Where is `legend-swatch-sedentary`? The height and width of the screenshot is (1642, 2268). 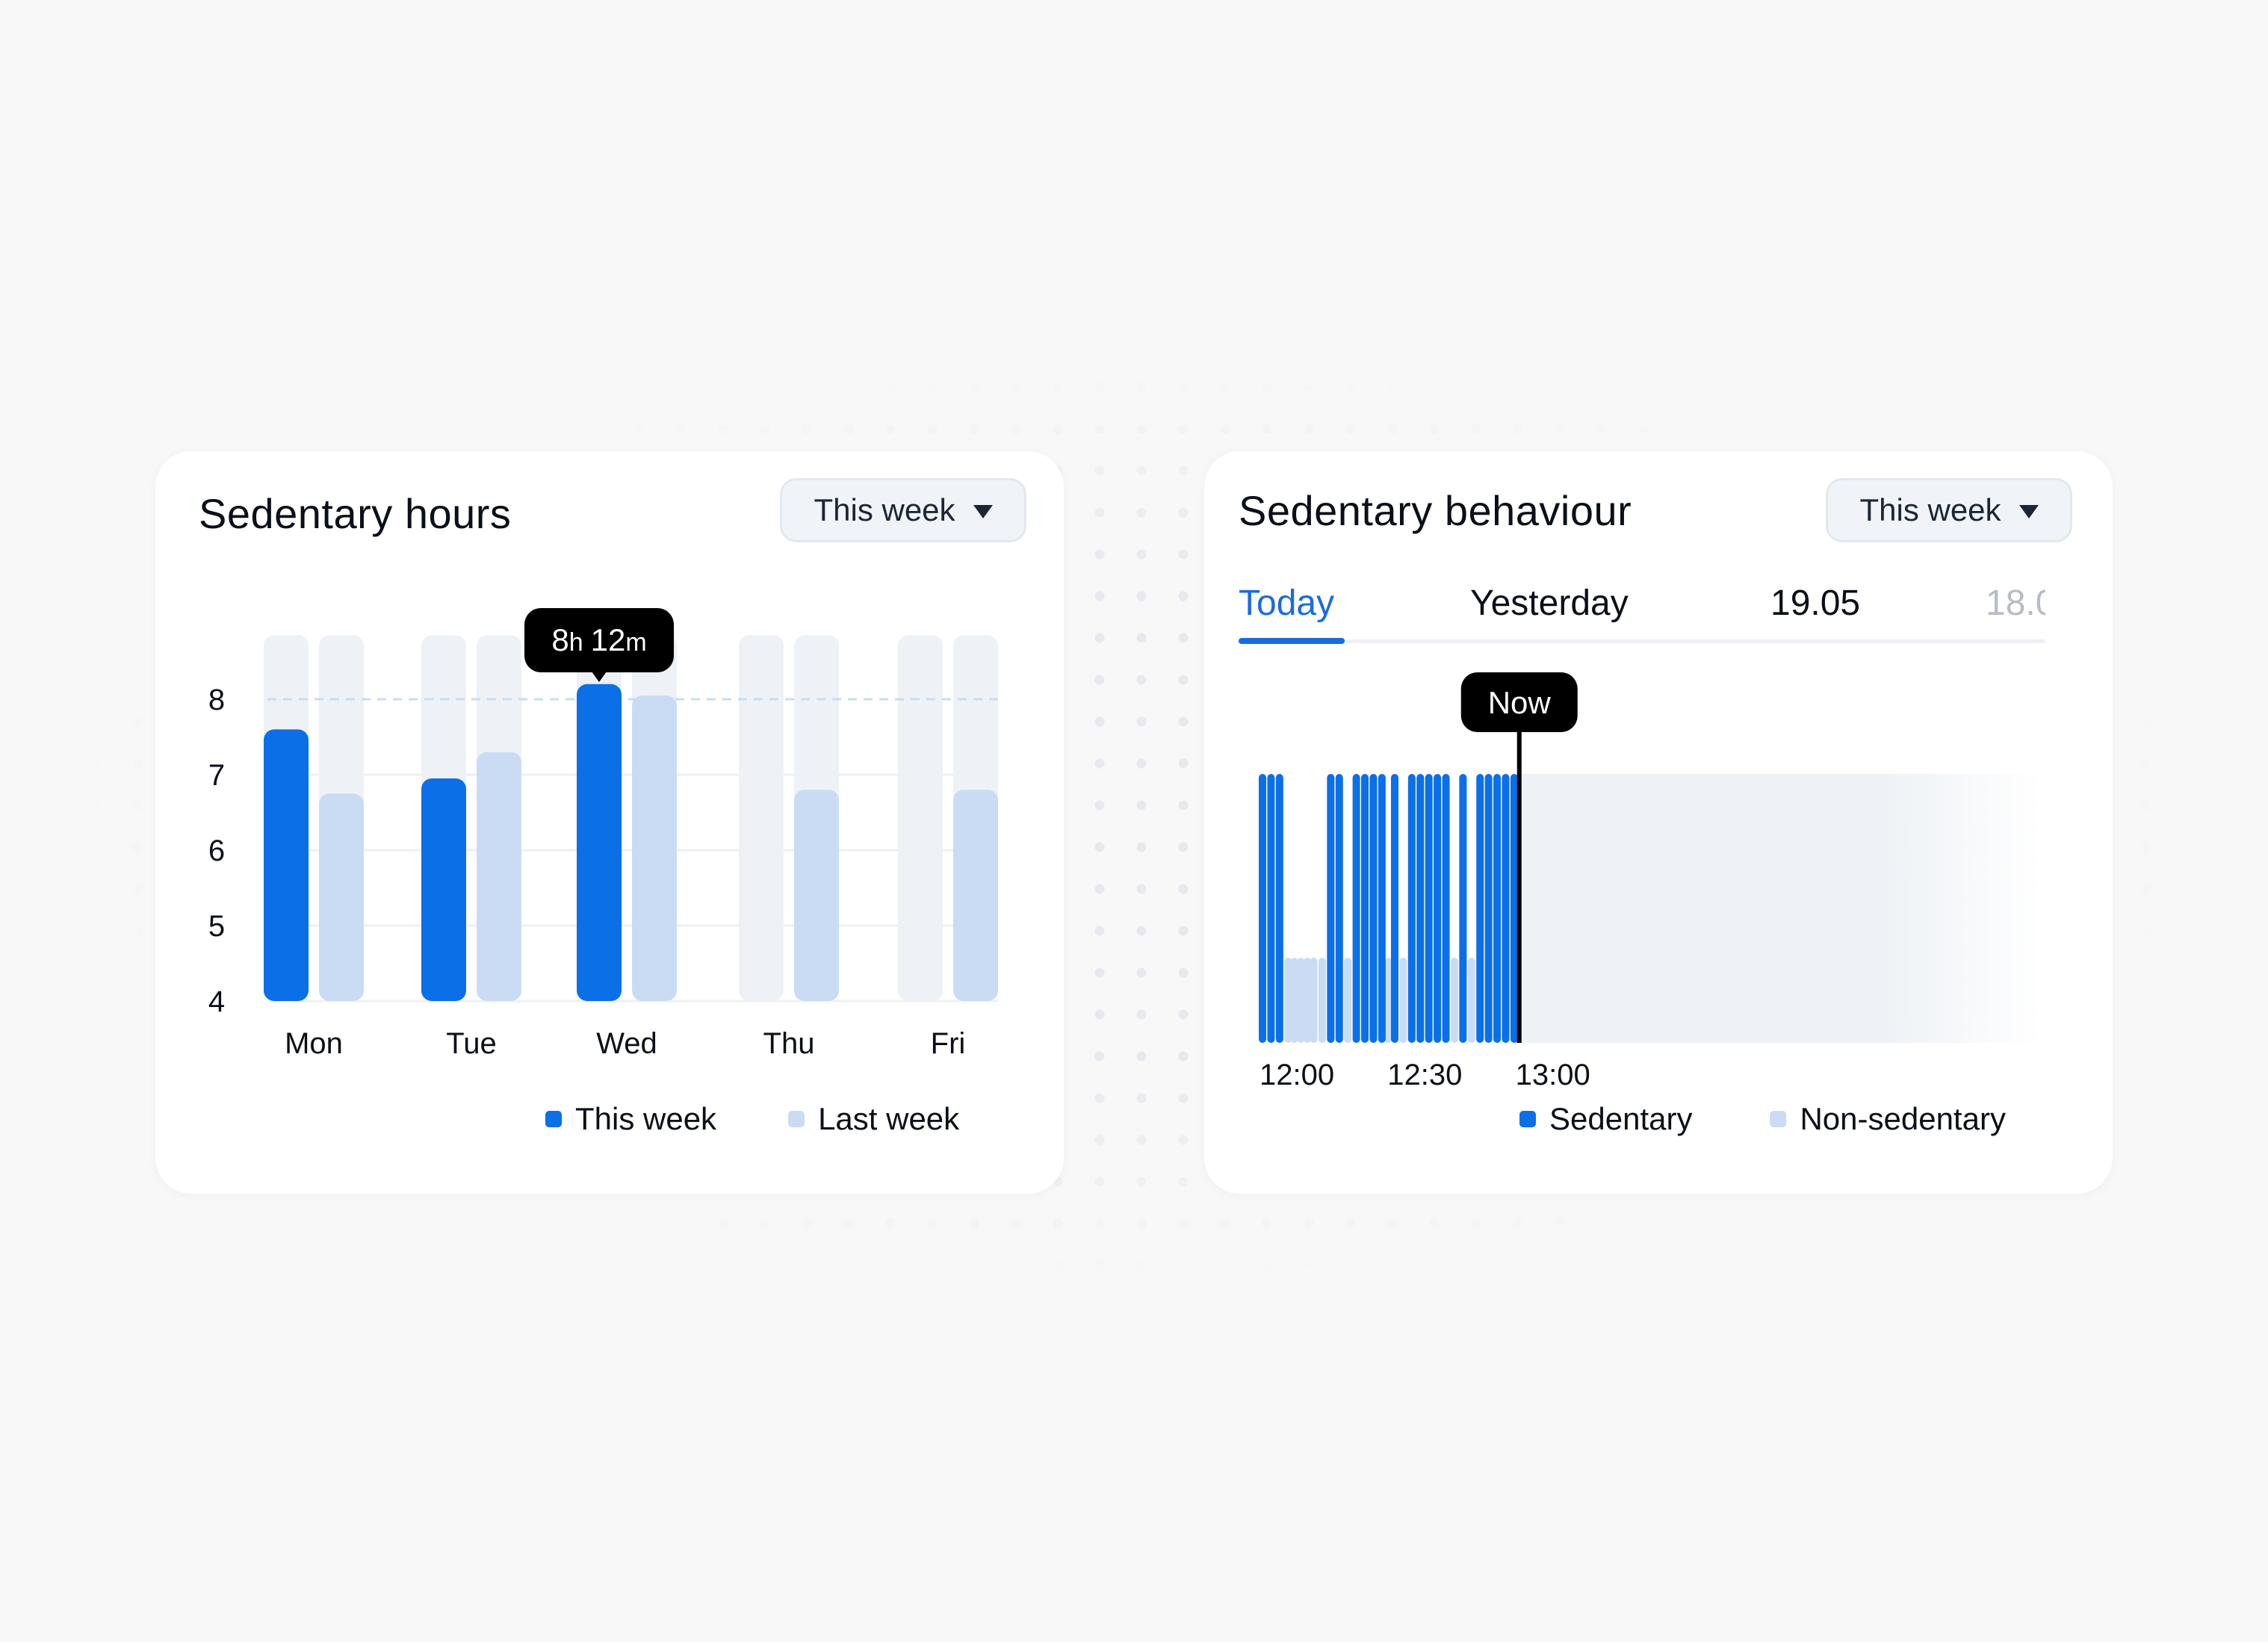 legend-swatch-sedentary is located at coordinates (1527, 1119).